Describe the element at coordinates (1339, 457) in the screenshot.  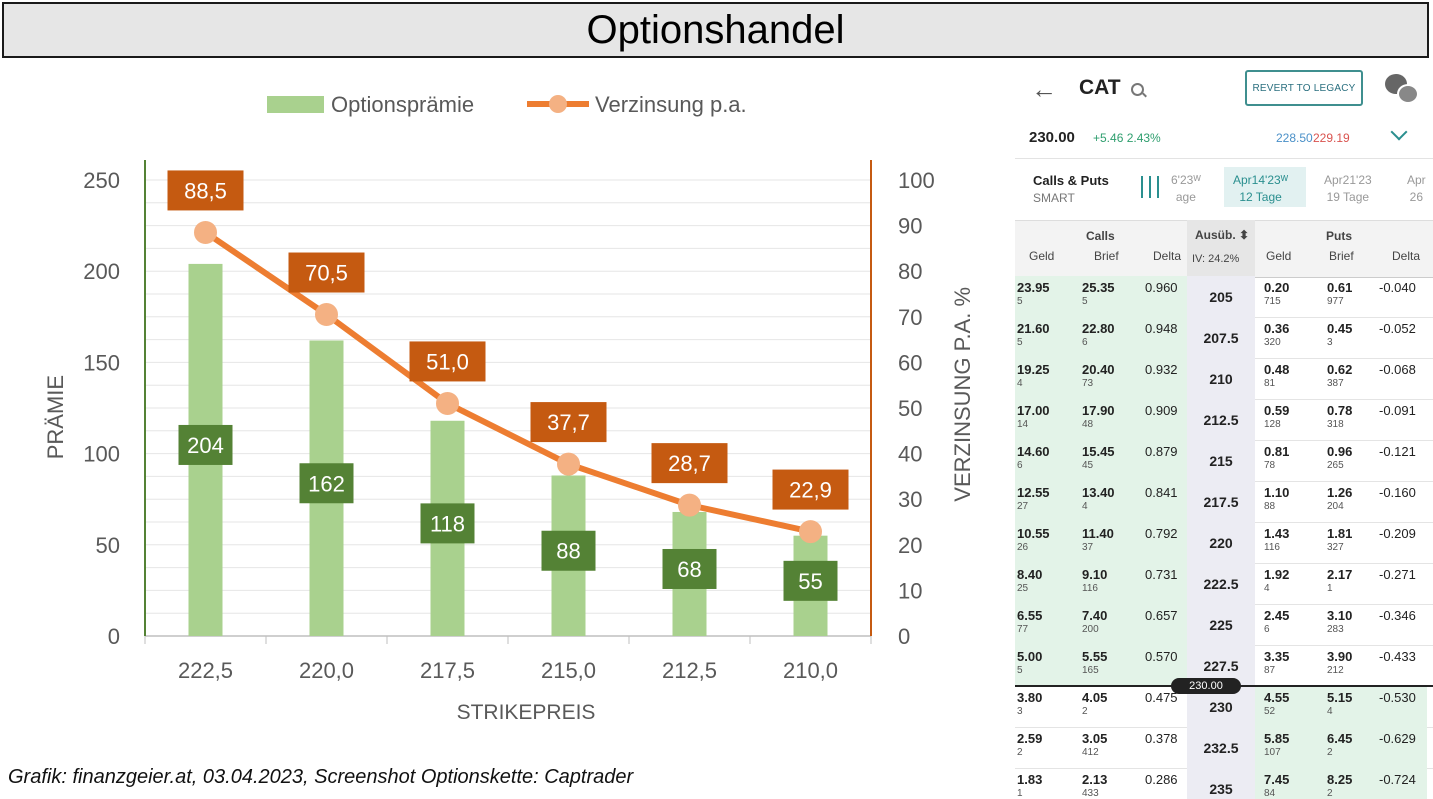
I see `put-ask-cell: 0.96 265` at that location.